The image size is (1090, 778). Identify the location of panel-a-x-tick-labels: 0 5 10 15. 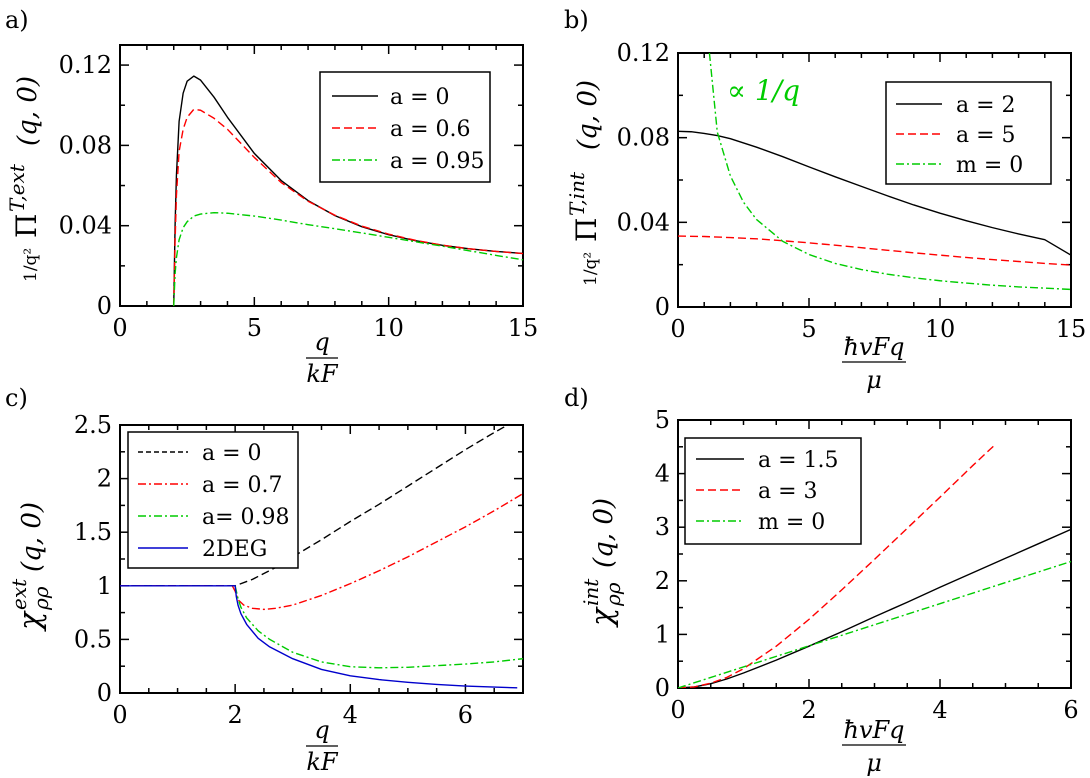
(325, 328).